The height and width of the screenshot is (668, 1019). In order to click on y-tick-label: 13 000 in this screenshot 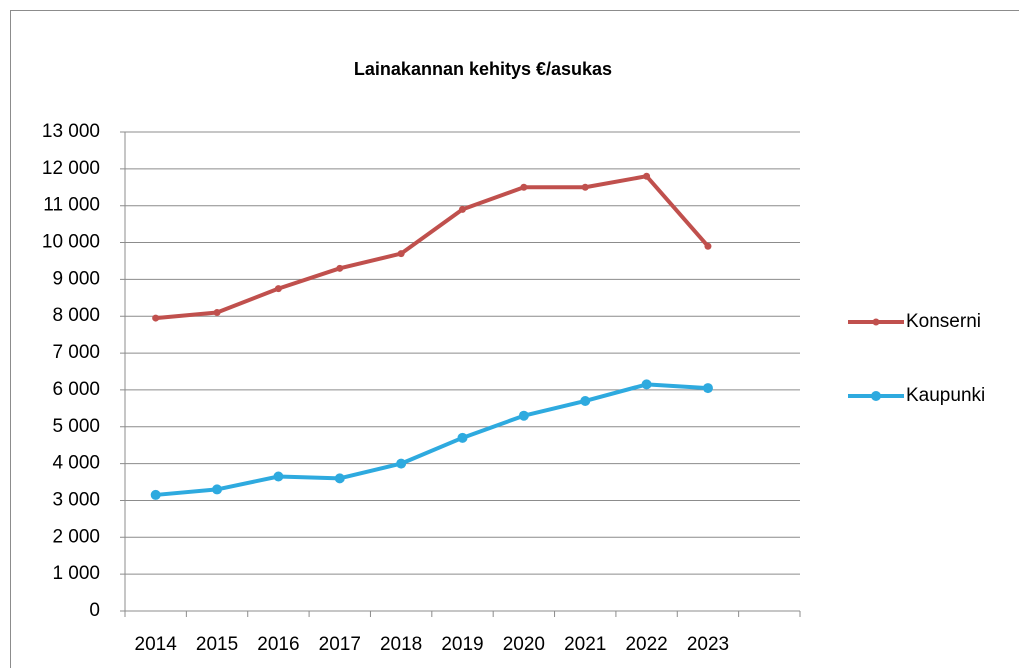, I will do `click(71, 131)`.